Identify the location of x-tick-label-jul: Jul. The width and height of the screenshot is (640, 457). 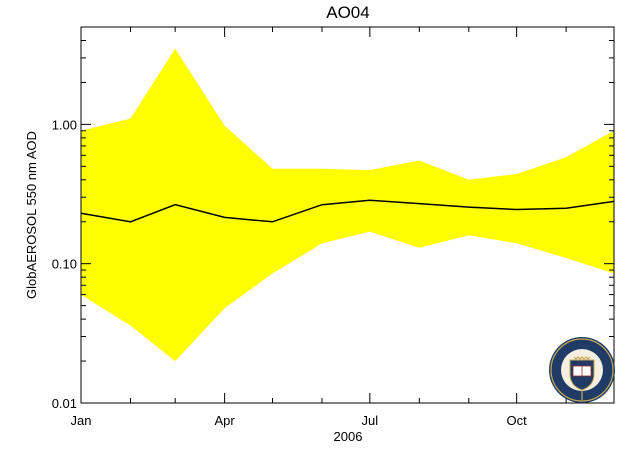
(370, 420).